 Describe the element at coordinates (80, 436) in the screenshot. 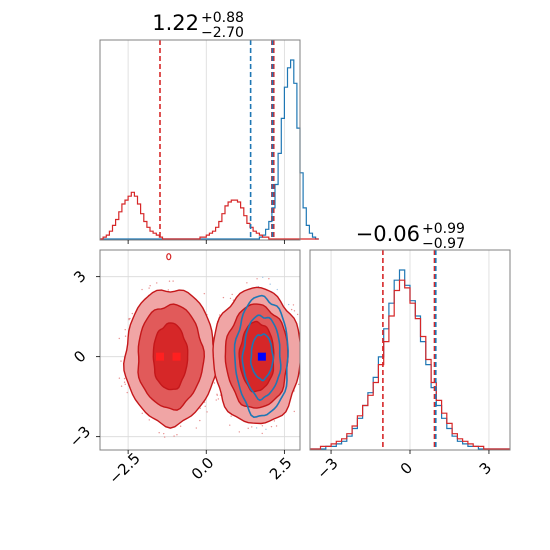

I see `y-tick-label: −3` at that location.